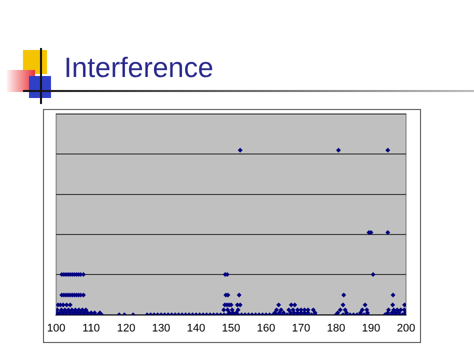 This screenshot has height=355, width=474. Describe the element at coordinates (196, 328) in the screenshot. I see `x-tick-label: 140` at that location.